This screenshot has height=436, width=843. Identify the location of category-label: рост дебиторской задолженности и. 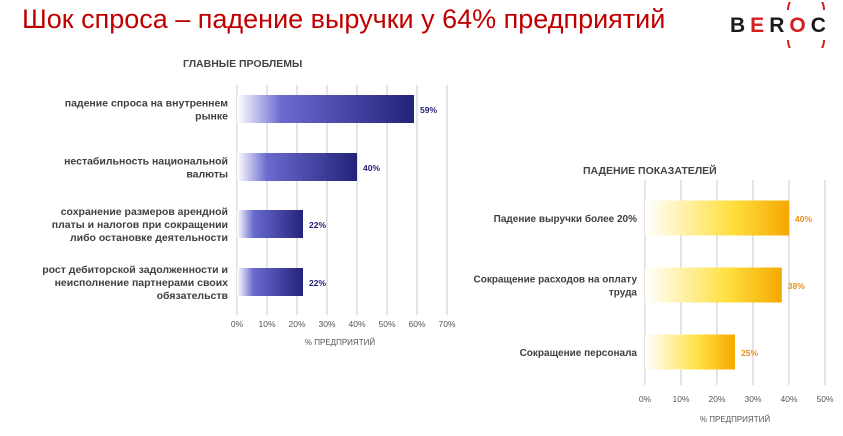
(135, 270).